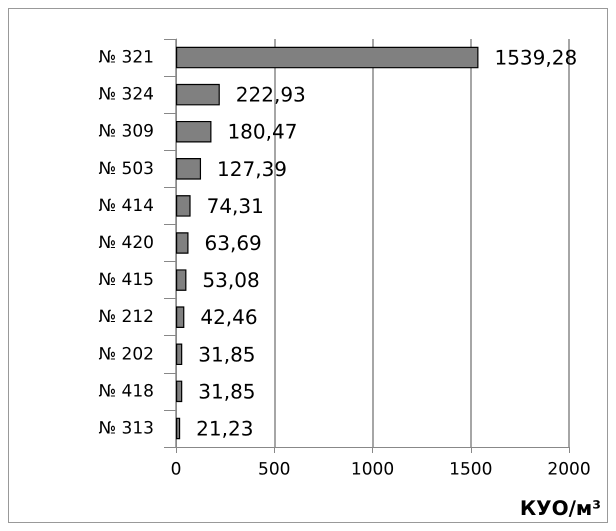 Image resolution: width=616 pixels, height=531 pixels. I want to click on y-tick-label: № 420, so click(126, 243).